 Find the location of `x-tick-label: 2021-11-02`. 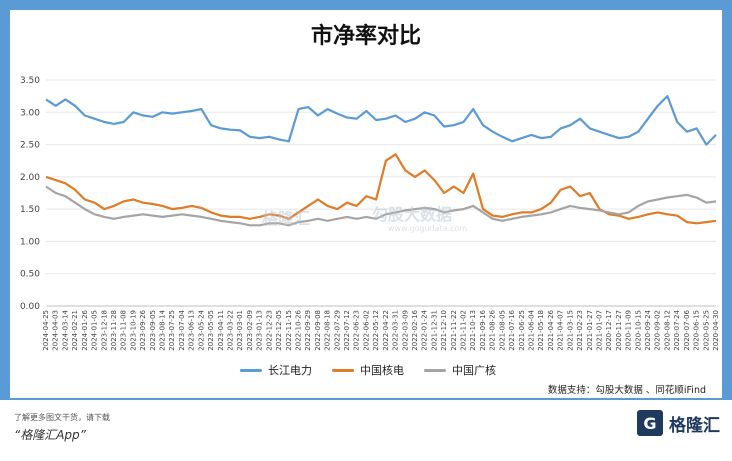

x-tick-label: 2021-11-02 is located at coordinates (464, 330).